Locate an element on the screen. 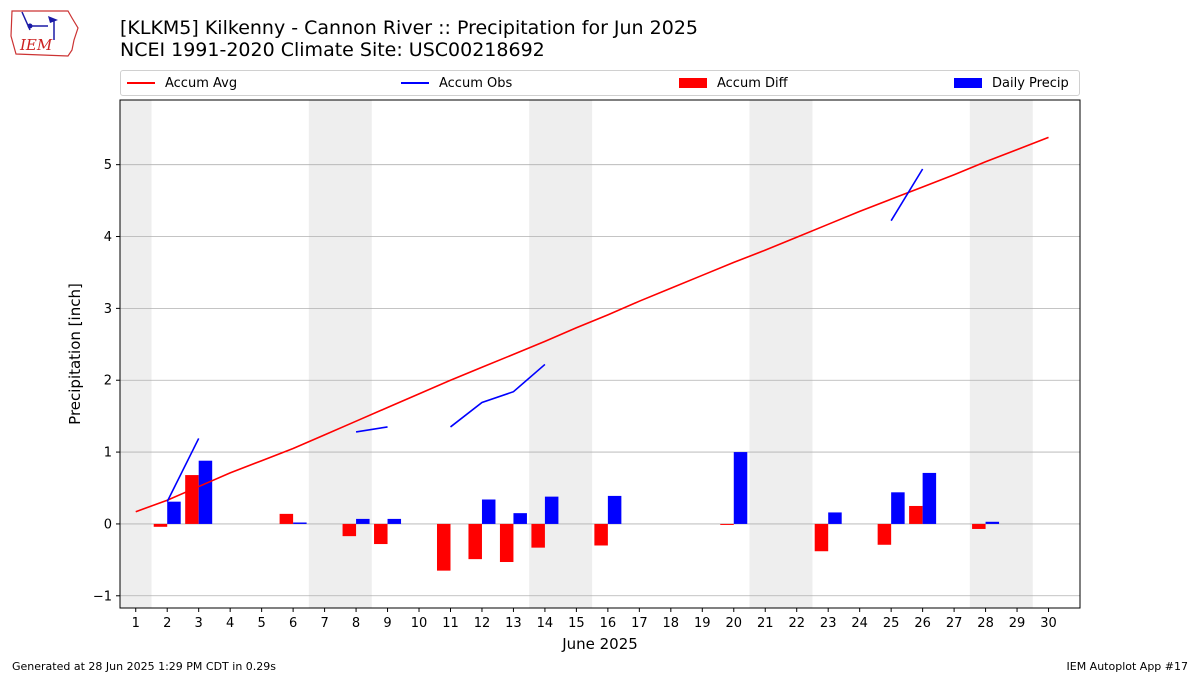 The image size is (1200, 675). y-axis-label: Precipitation [inch] is located at coordinates (75, 354).